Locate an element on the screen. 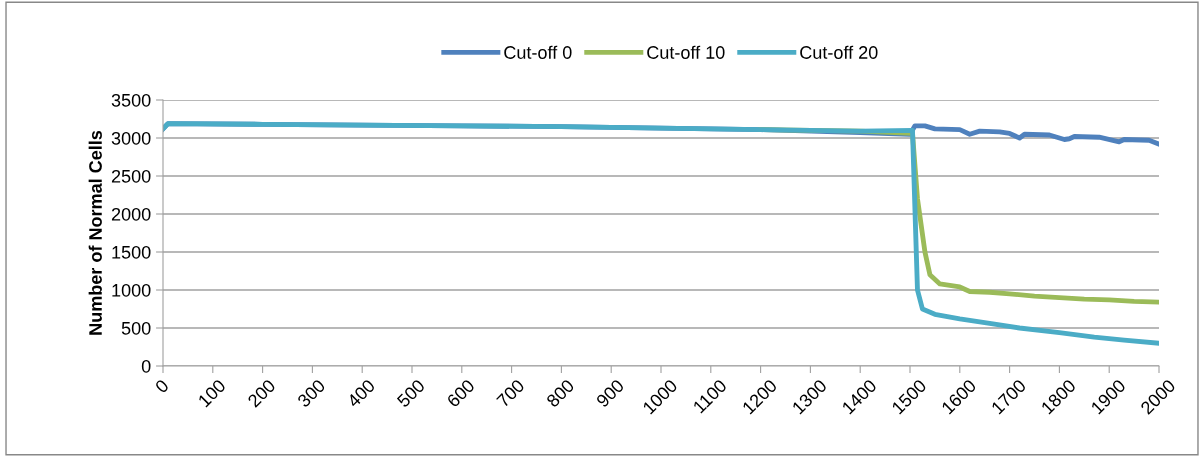 This screenshot has width=1204, height=457. y-tick-label: 2500 is located at coordinates (131, 176).